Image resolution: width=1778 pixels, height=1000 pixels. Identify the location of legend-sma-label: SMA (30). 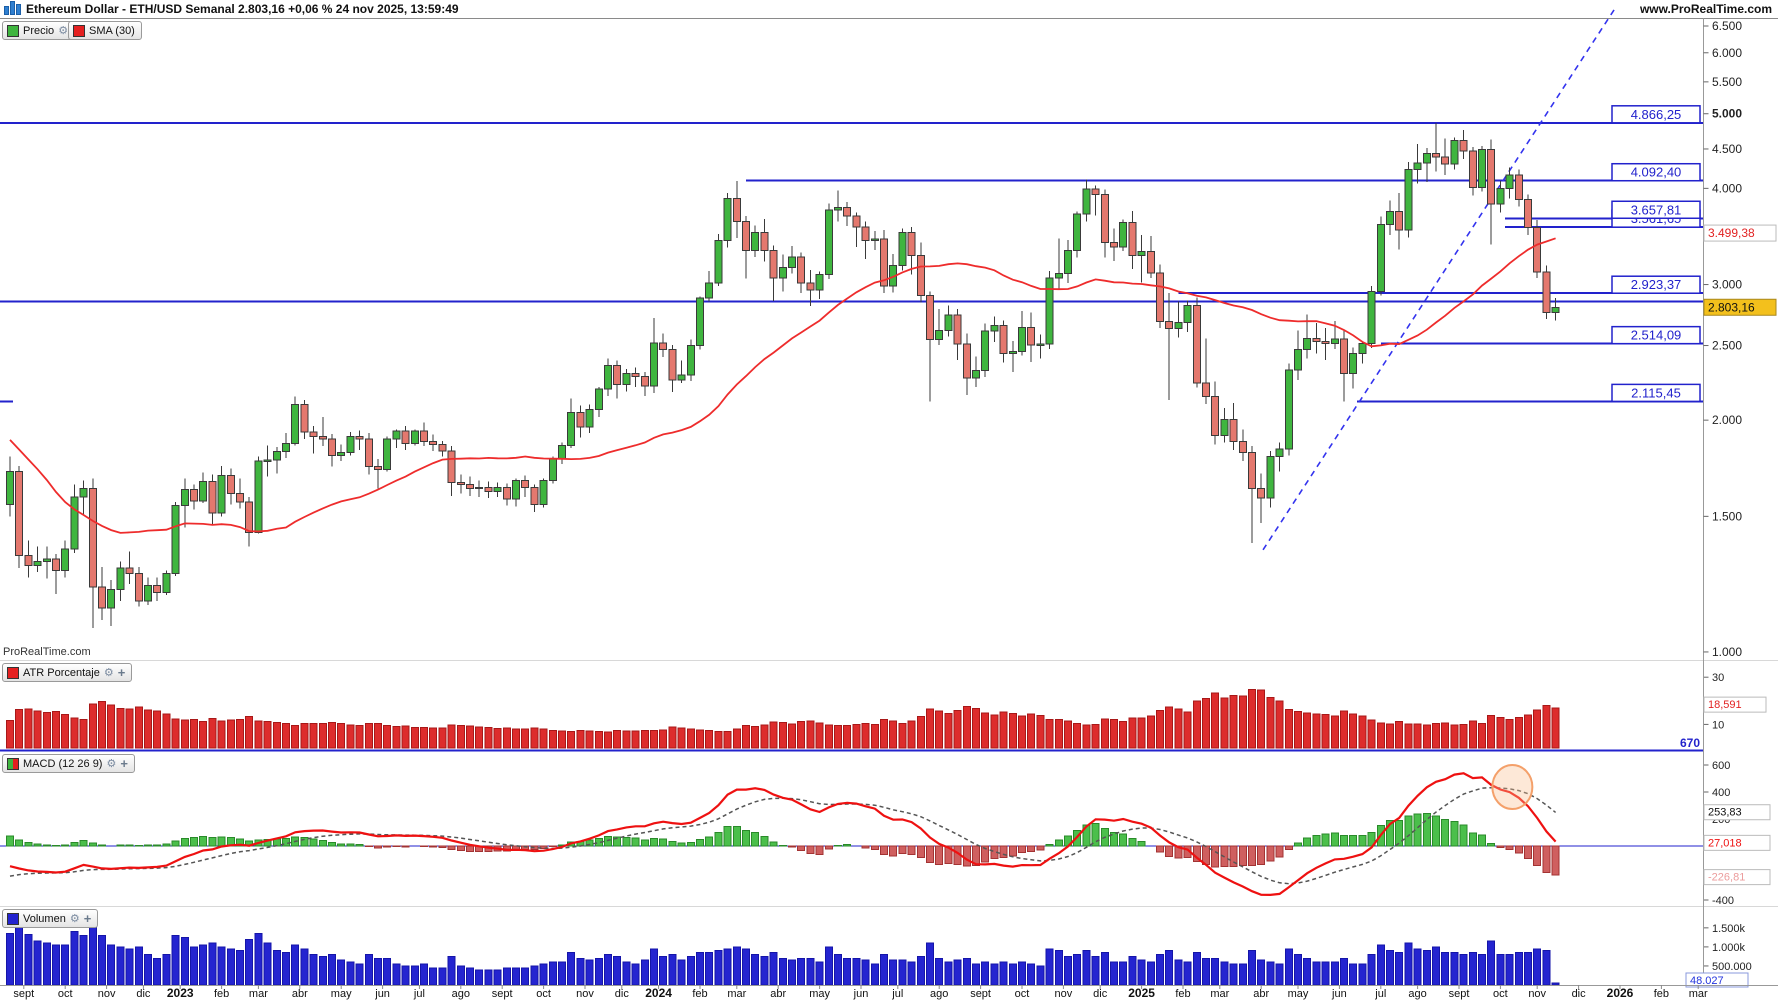
(112, 30).